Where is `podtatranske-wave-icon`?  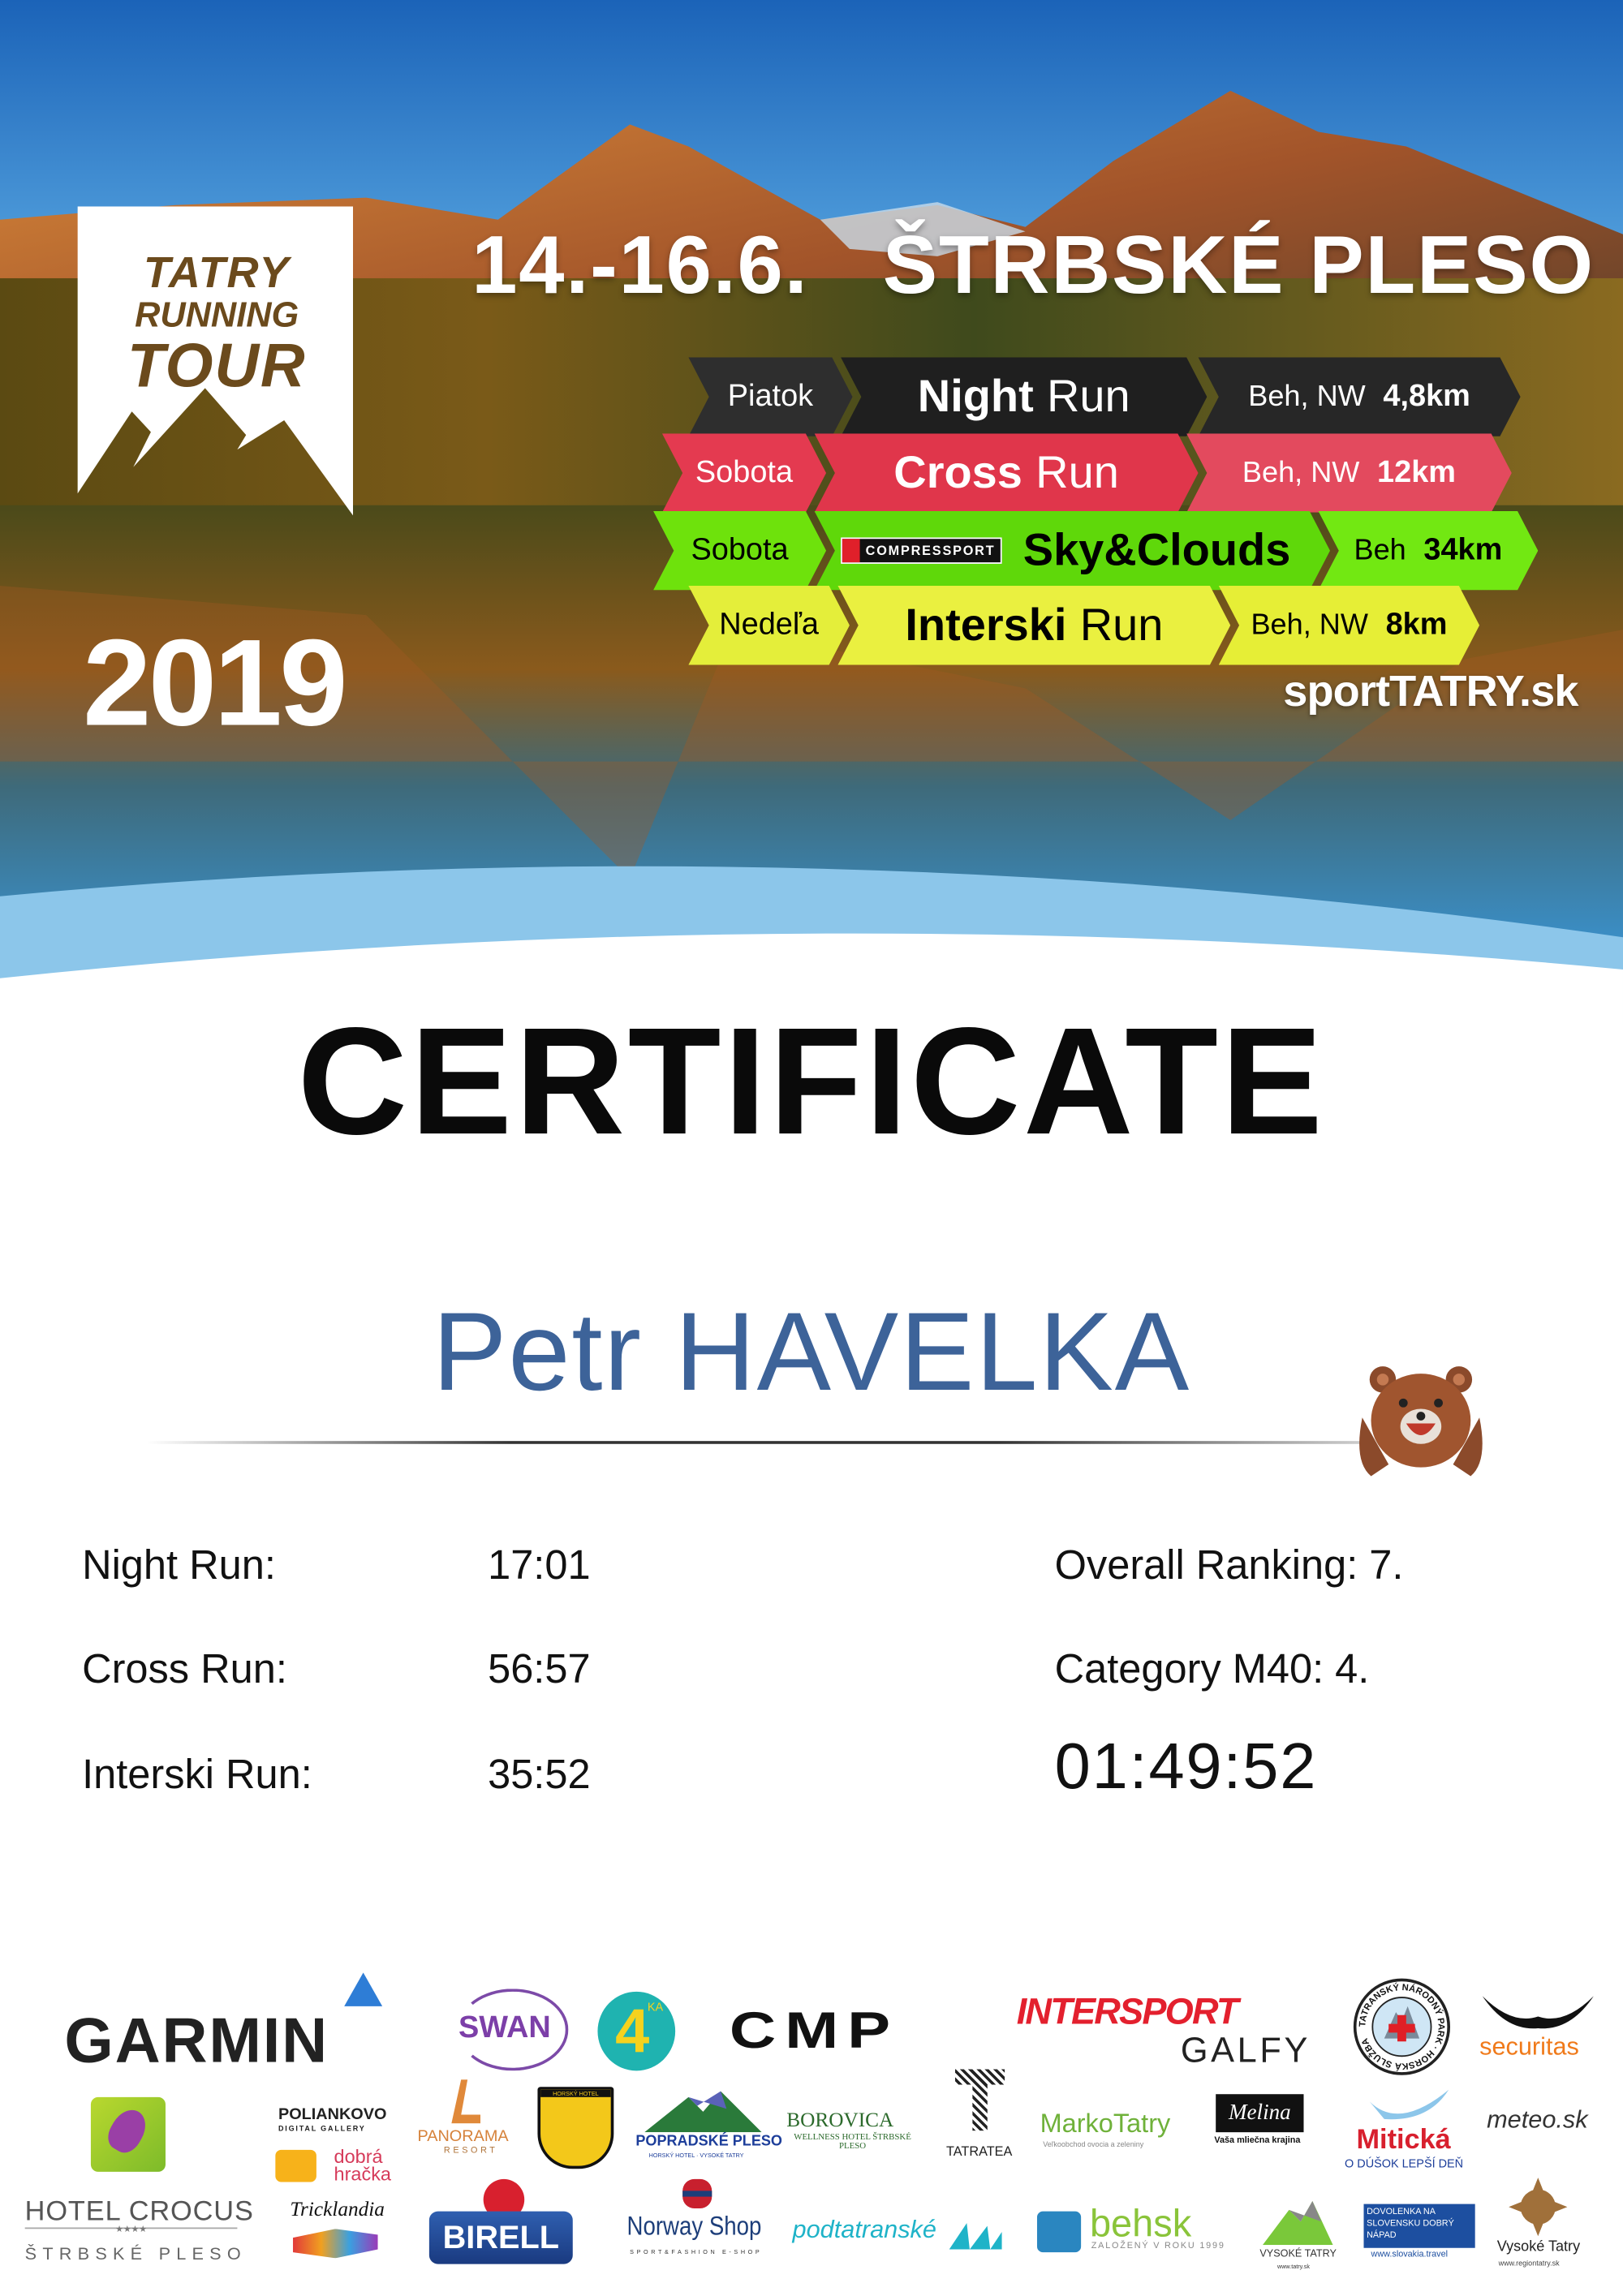 podtatranske-wave-icon is located at coordinates (975, 2236).